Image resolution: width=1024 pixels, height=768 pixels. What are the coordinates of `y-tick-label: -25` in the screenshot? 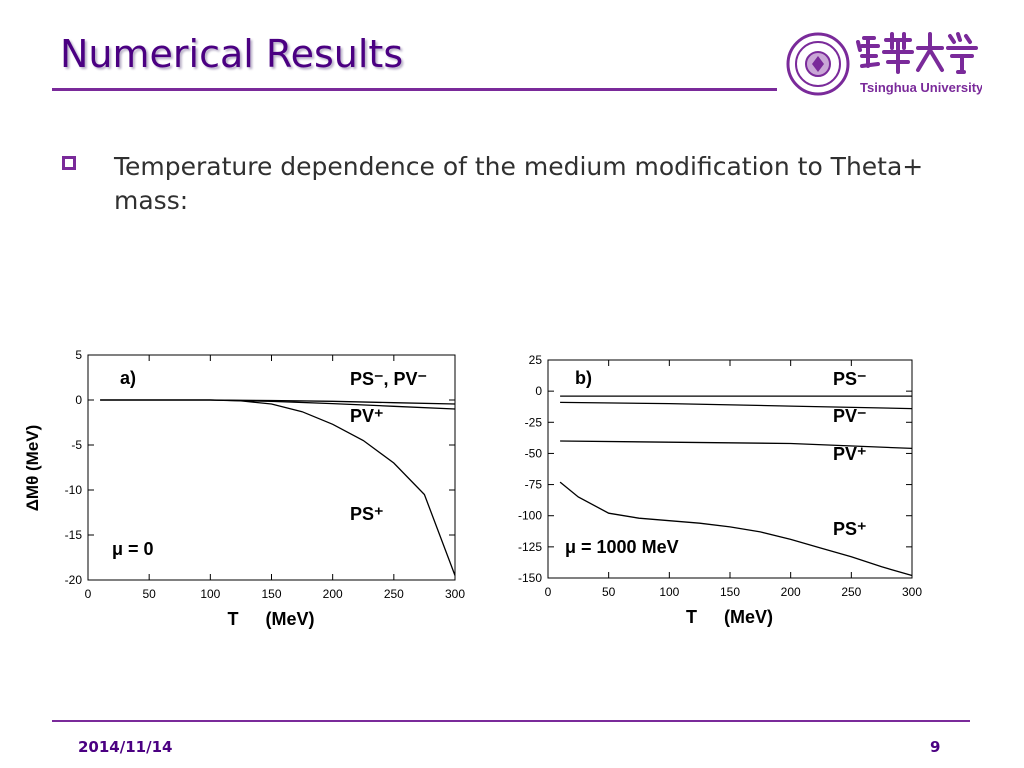 It's located at (534, 422).